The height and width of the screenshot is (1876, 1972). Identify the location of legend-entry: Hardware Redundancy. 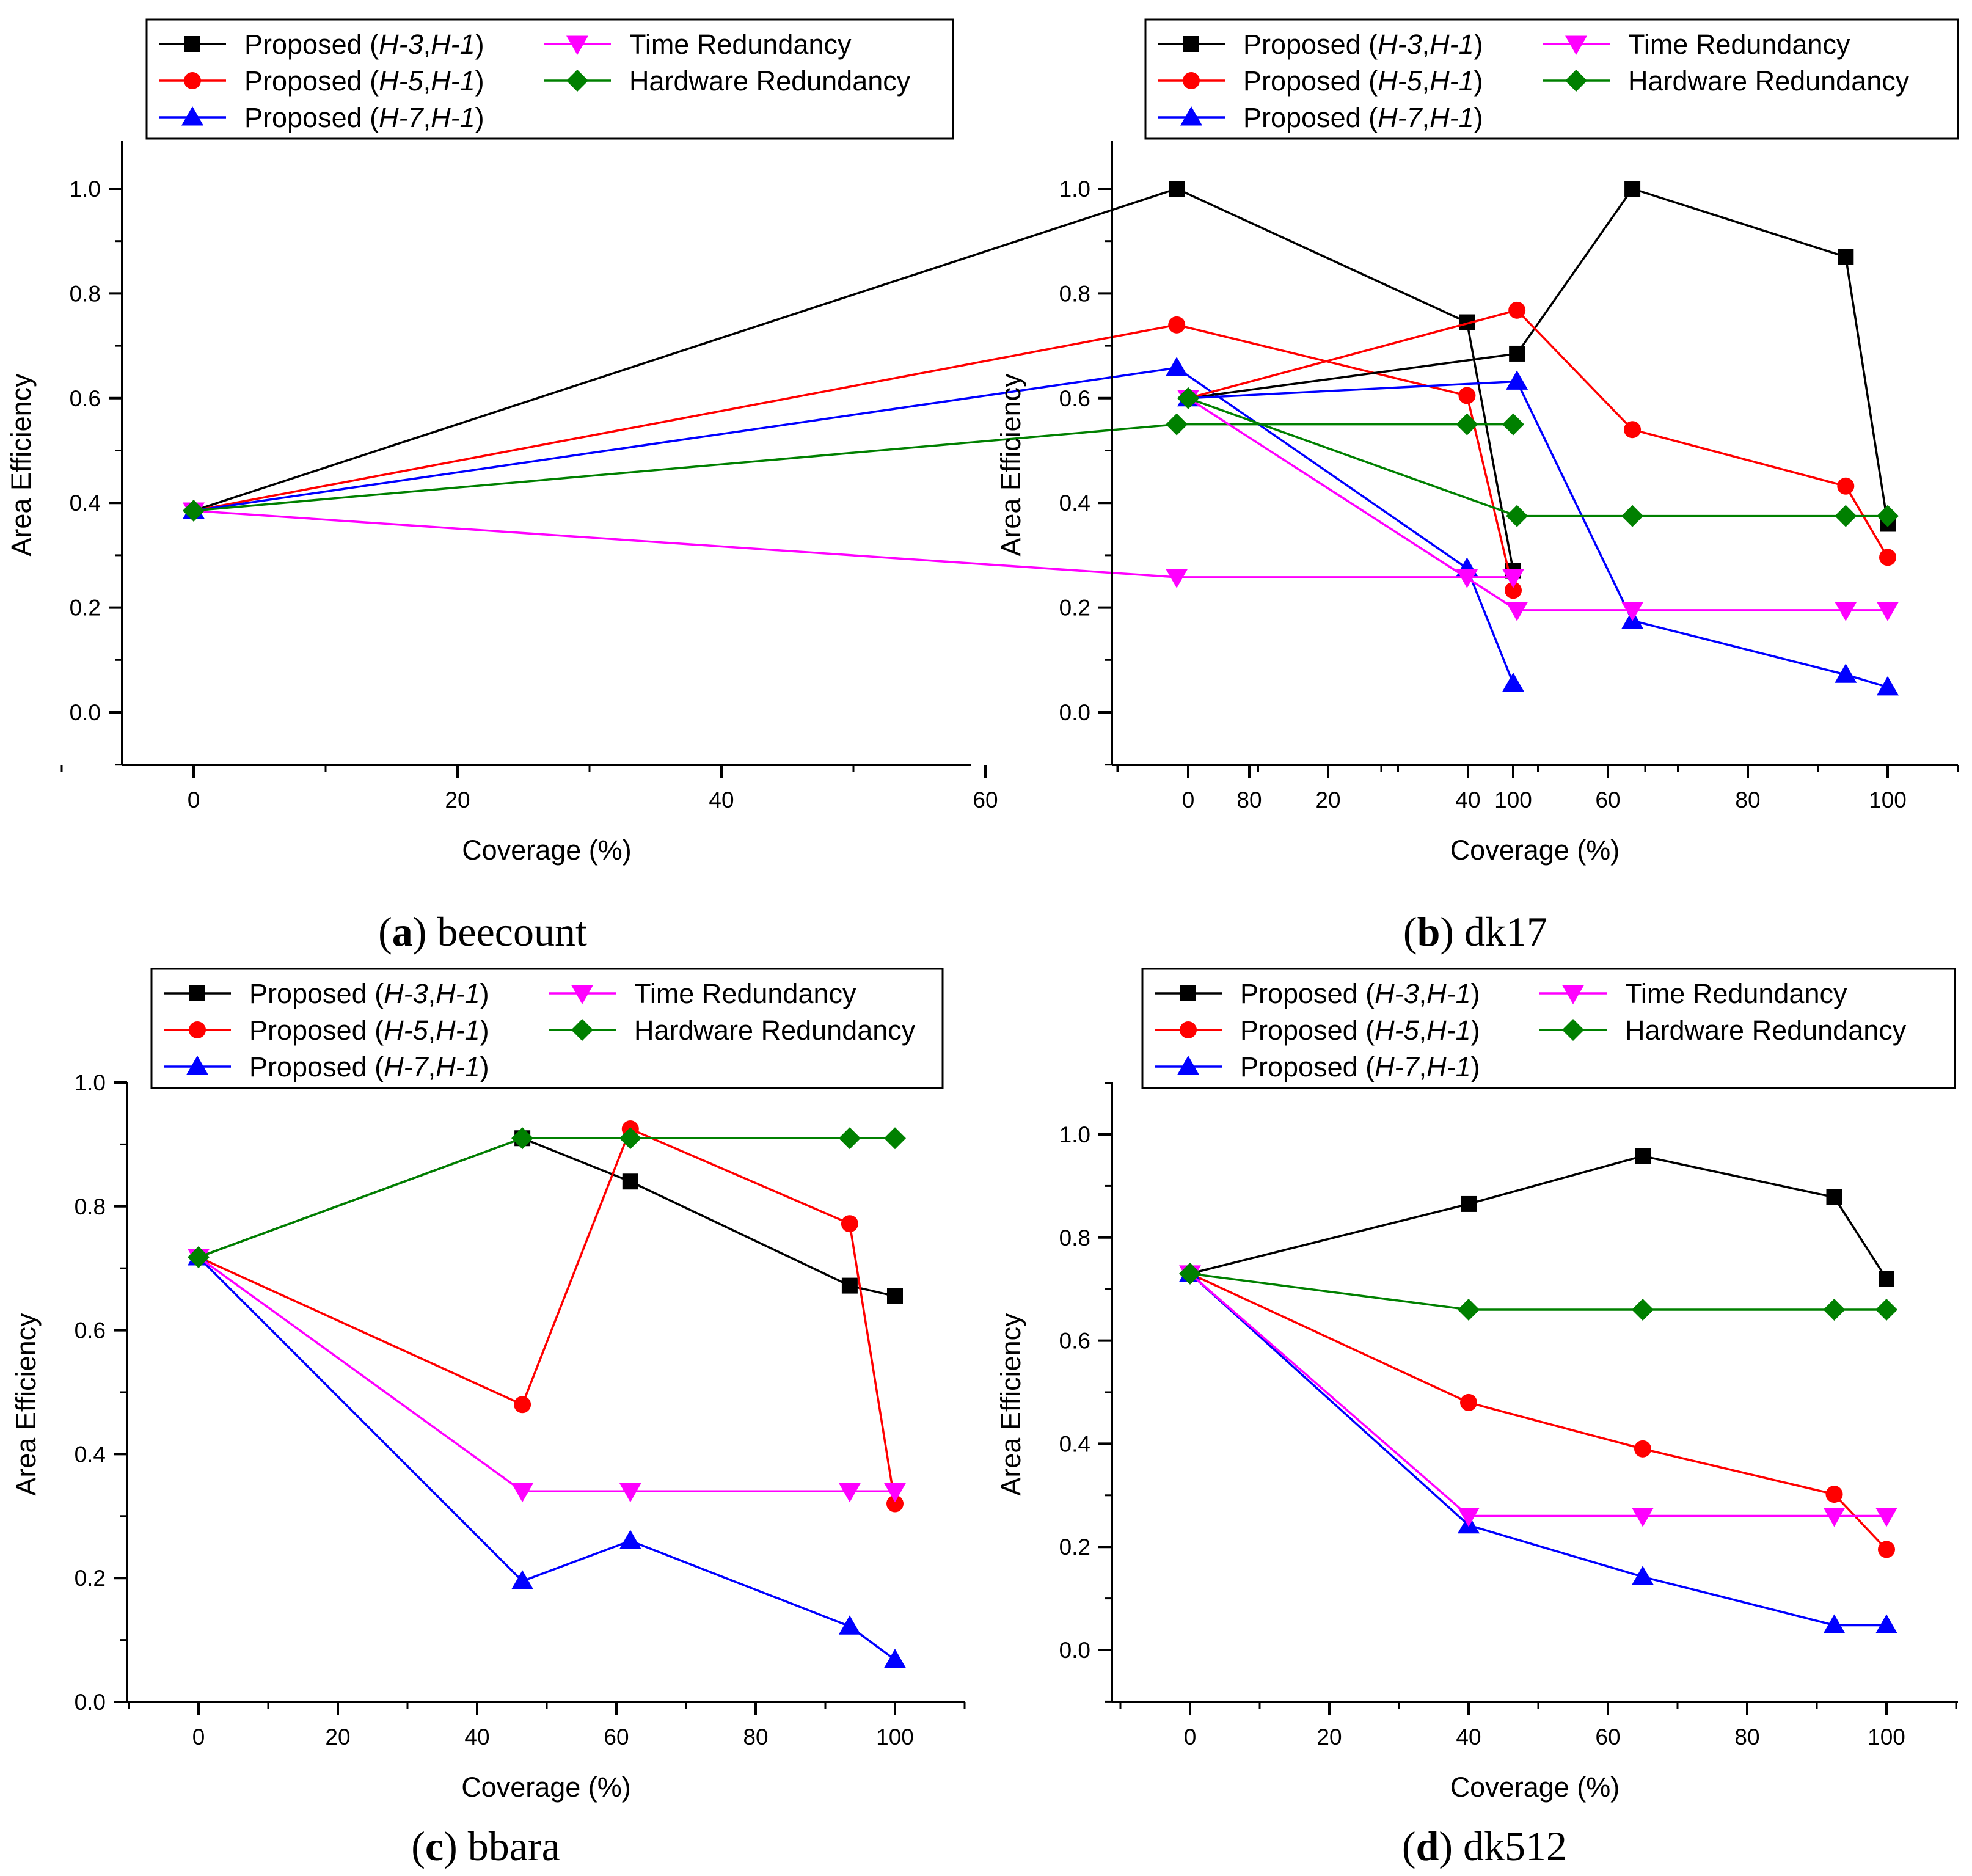
(1723, 1030).